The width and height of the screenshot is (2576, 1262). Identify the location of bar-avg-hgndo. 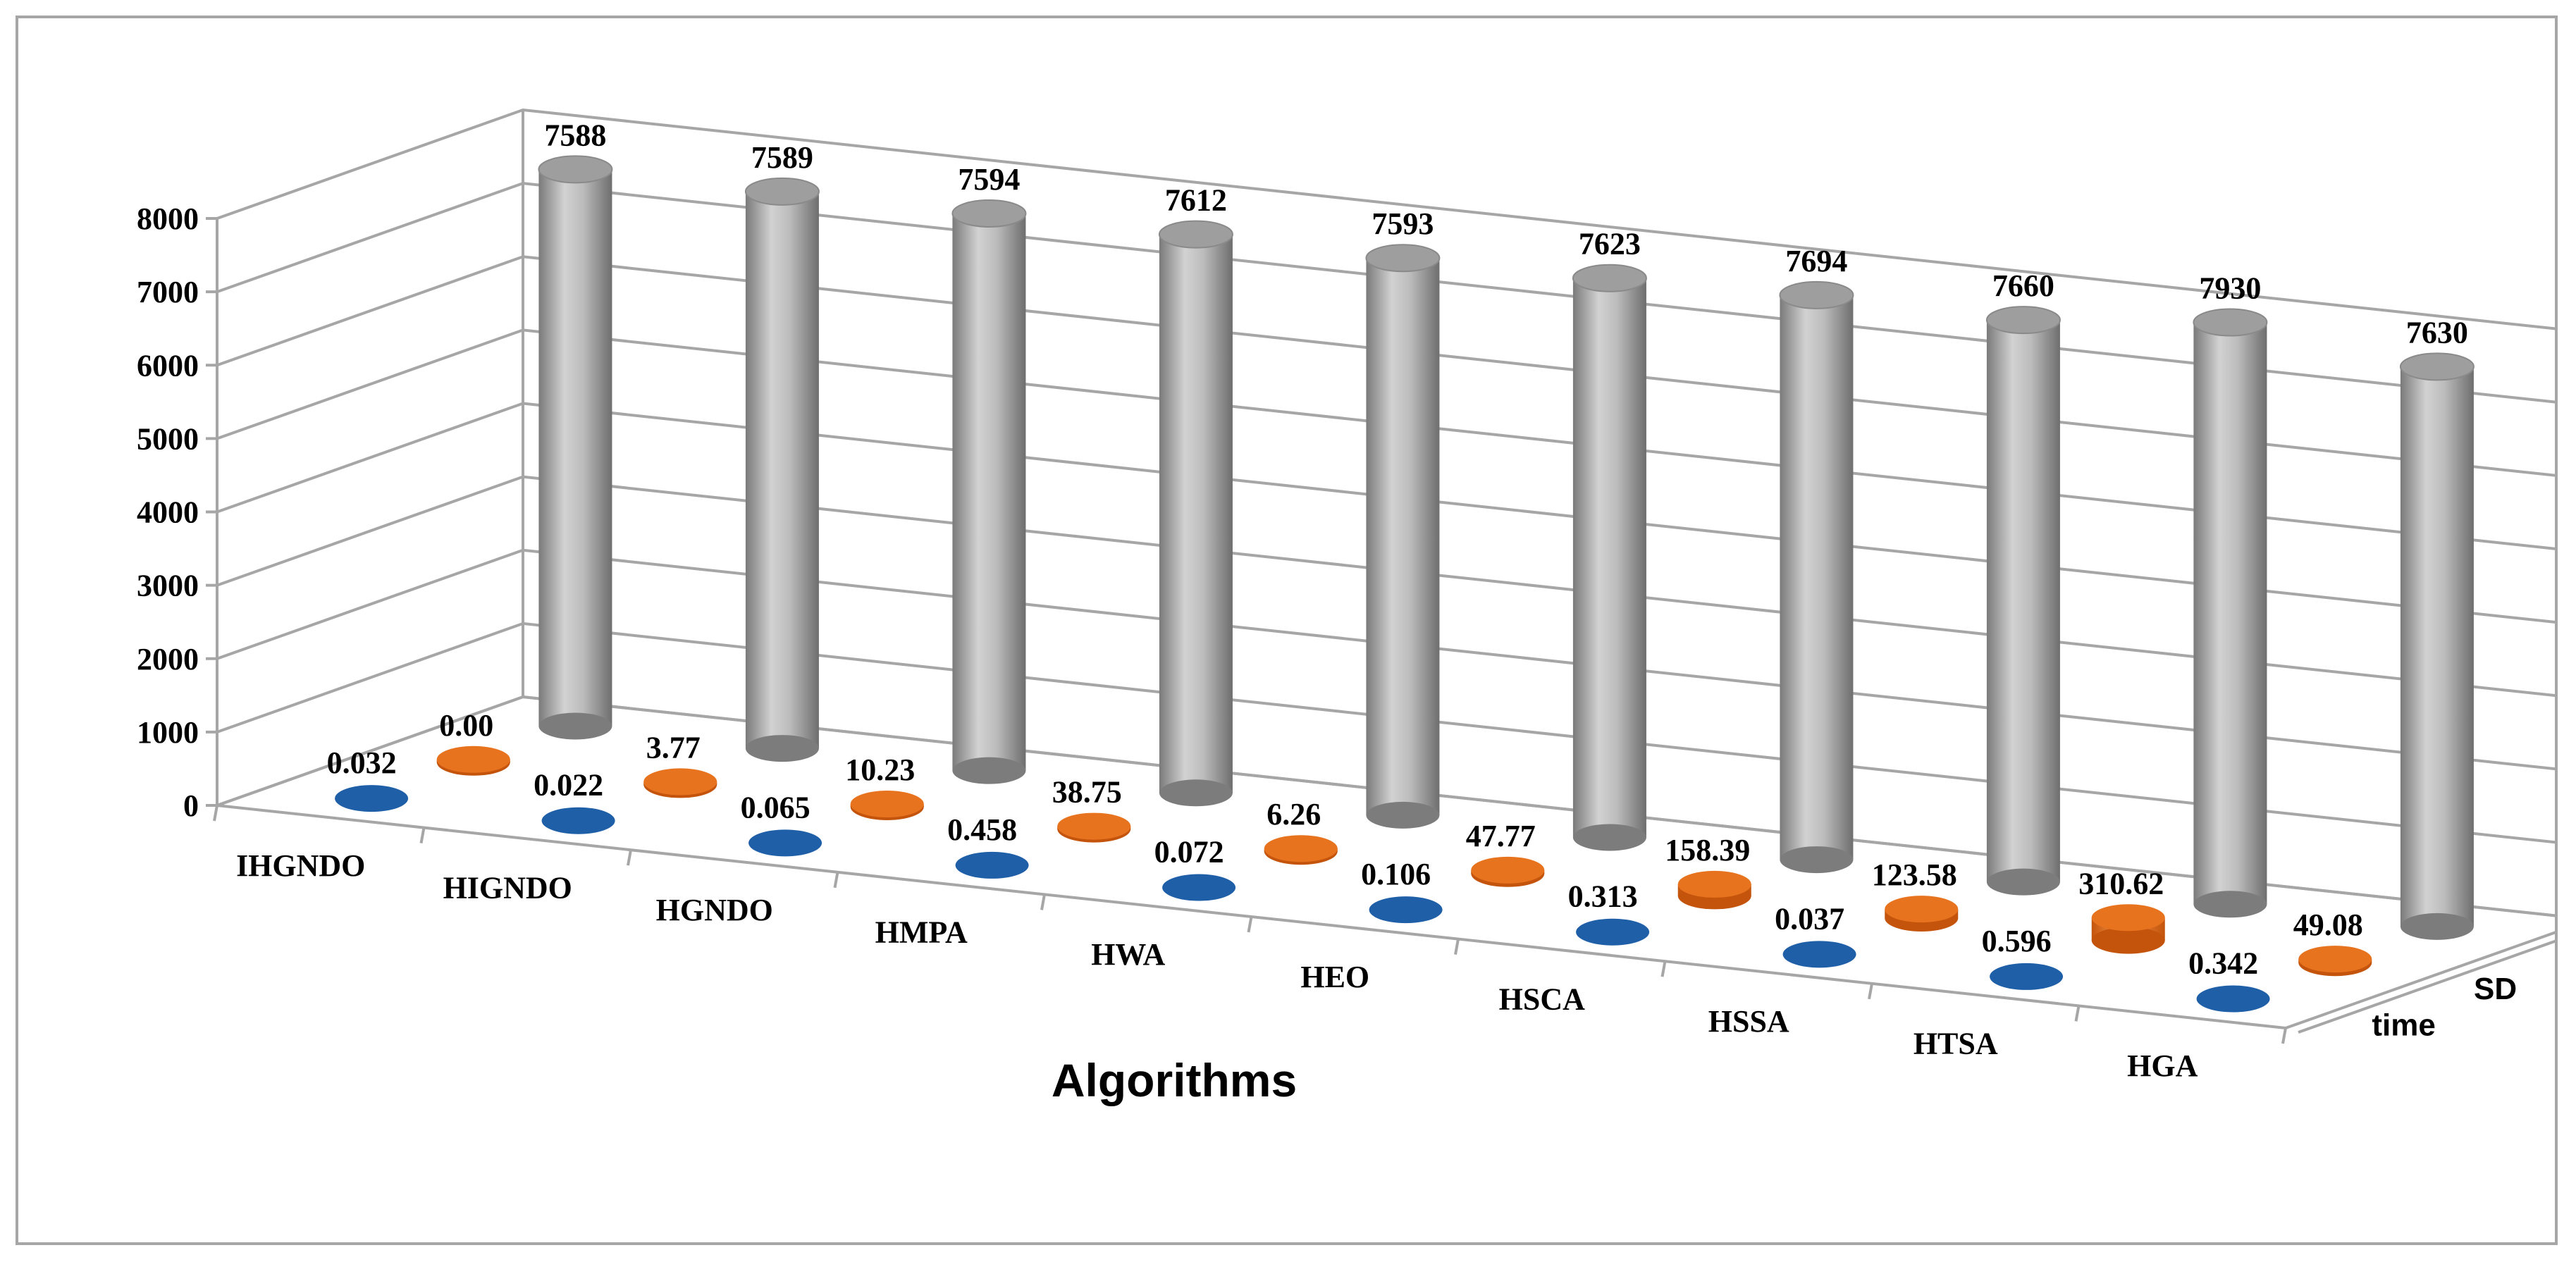
(989, 491).